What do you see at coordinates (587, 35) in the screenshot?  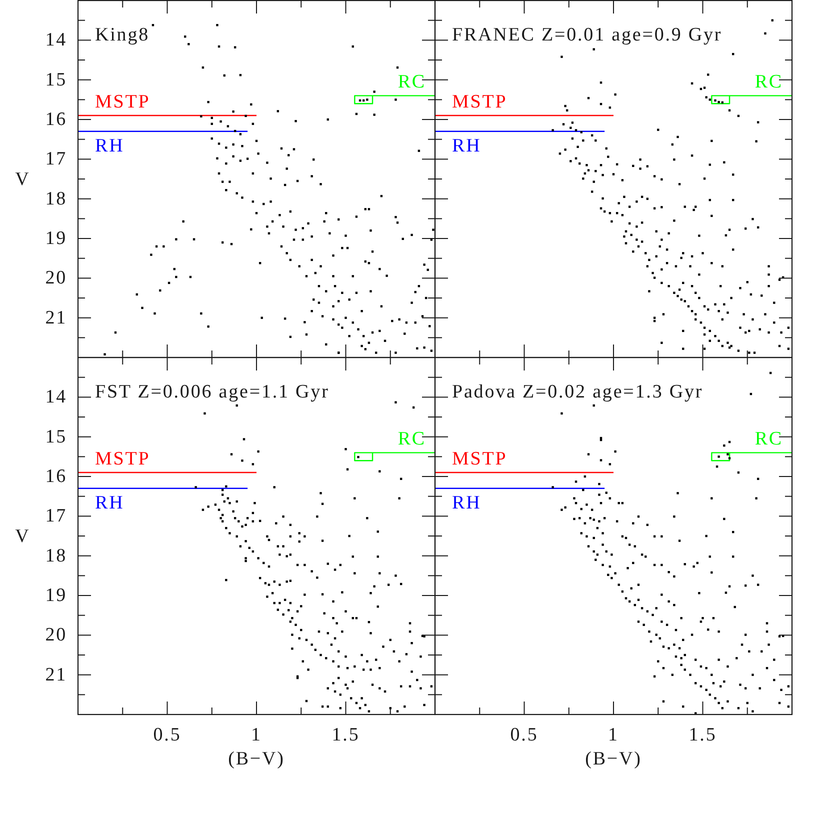 I see `text: FRANEC Z=0.01 age=0.9 Gyr` at bounding box center [587, 35].